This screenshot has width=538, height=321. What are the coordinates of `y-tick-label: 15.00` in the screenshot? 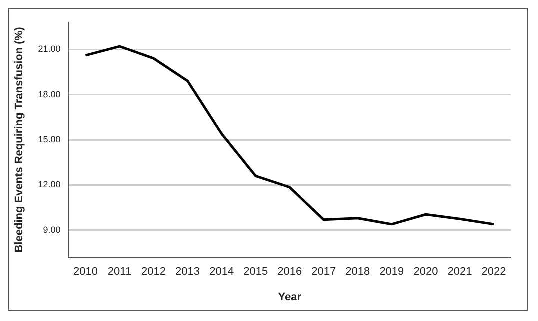 It's located at (49, 139).